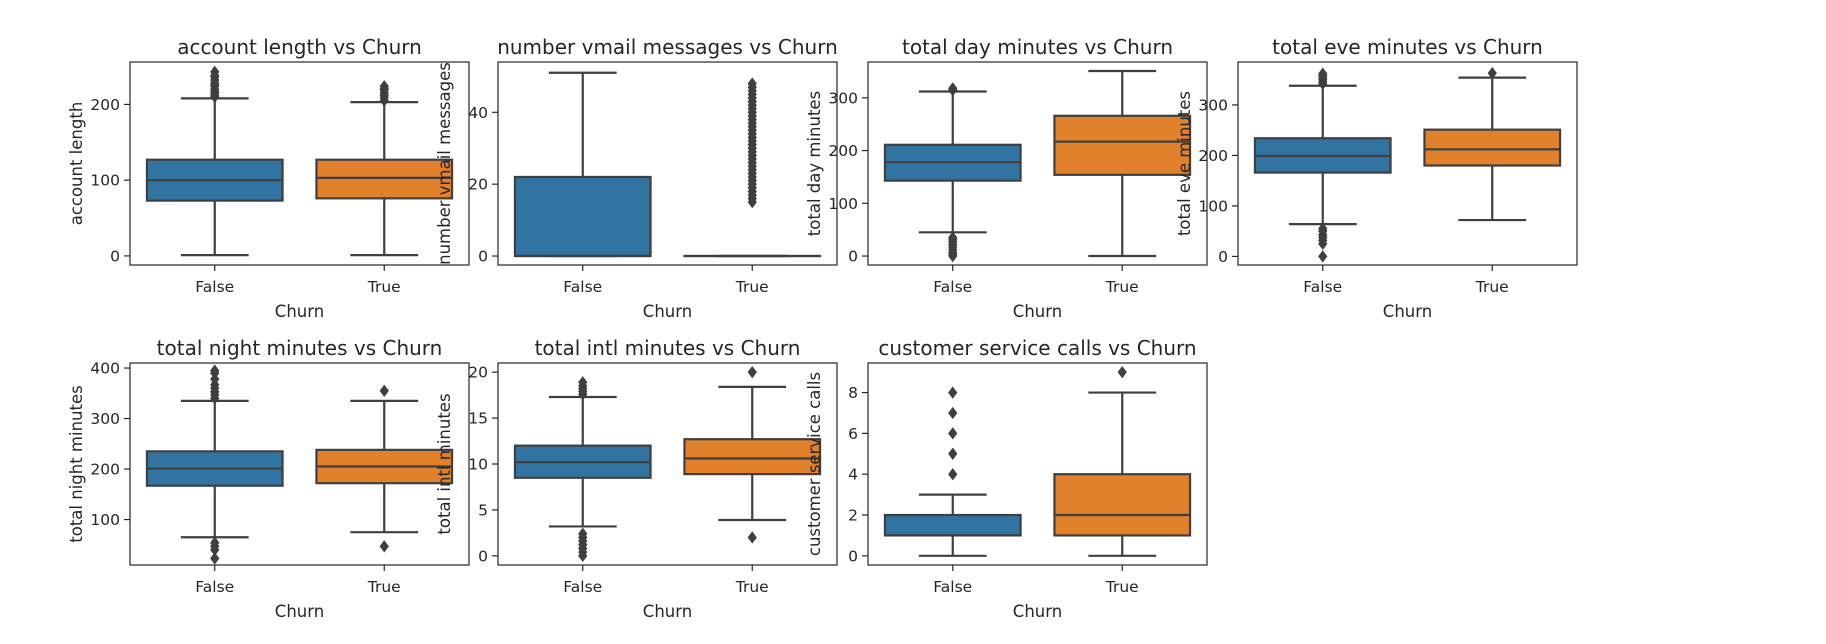 This screenshot has width=1826, height=644. Describe the element at coordinates (667, 47) in the screenshot. I see `chart-title: number vmail messages vs Churn` at that location.